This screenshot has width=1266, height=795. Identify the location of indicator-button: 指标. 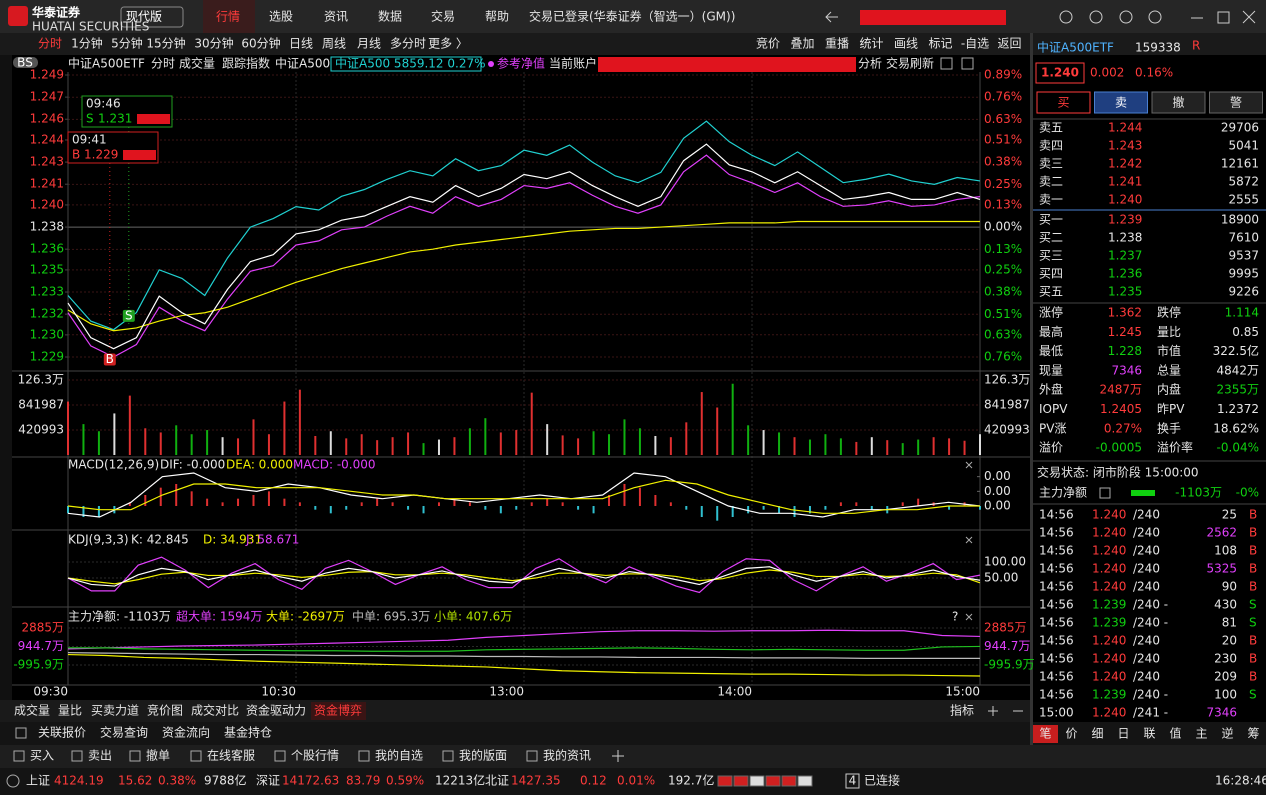
(962, 710).